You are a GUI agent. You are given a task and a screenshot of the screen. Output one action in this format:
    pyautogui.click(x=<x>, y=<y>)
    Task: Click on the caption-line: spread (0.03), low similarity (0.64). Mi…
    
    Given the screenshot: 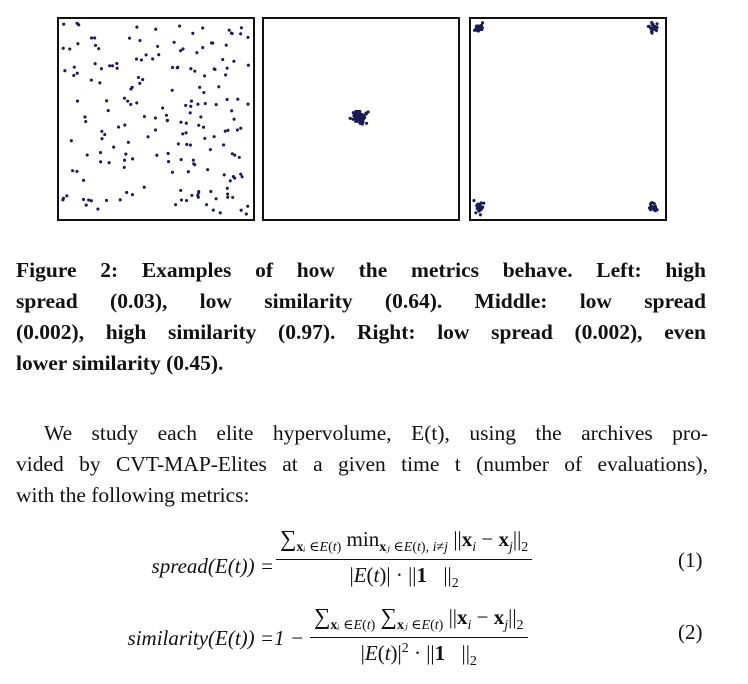 What is the action you would take?
    pyautogui.click(x=361, y=301)
    